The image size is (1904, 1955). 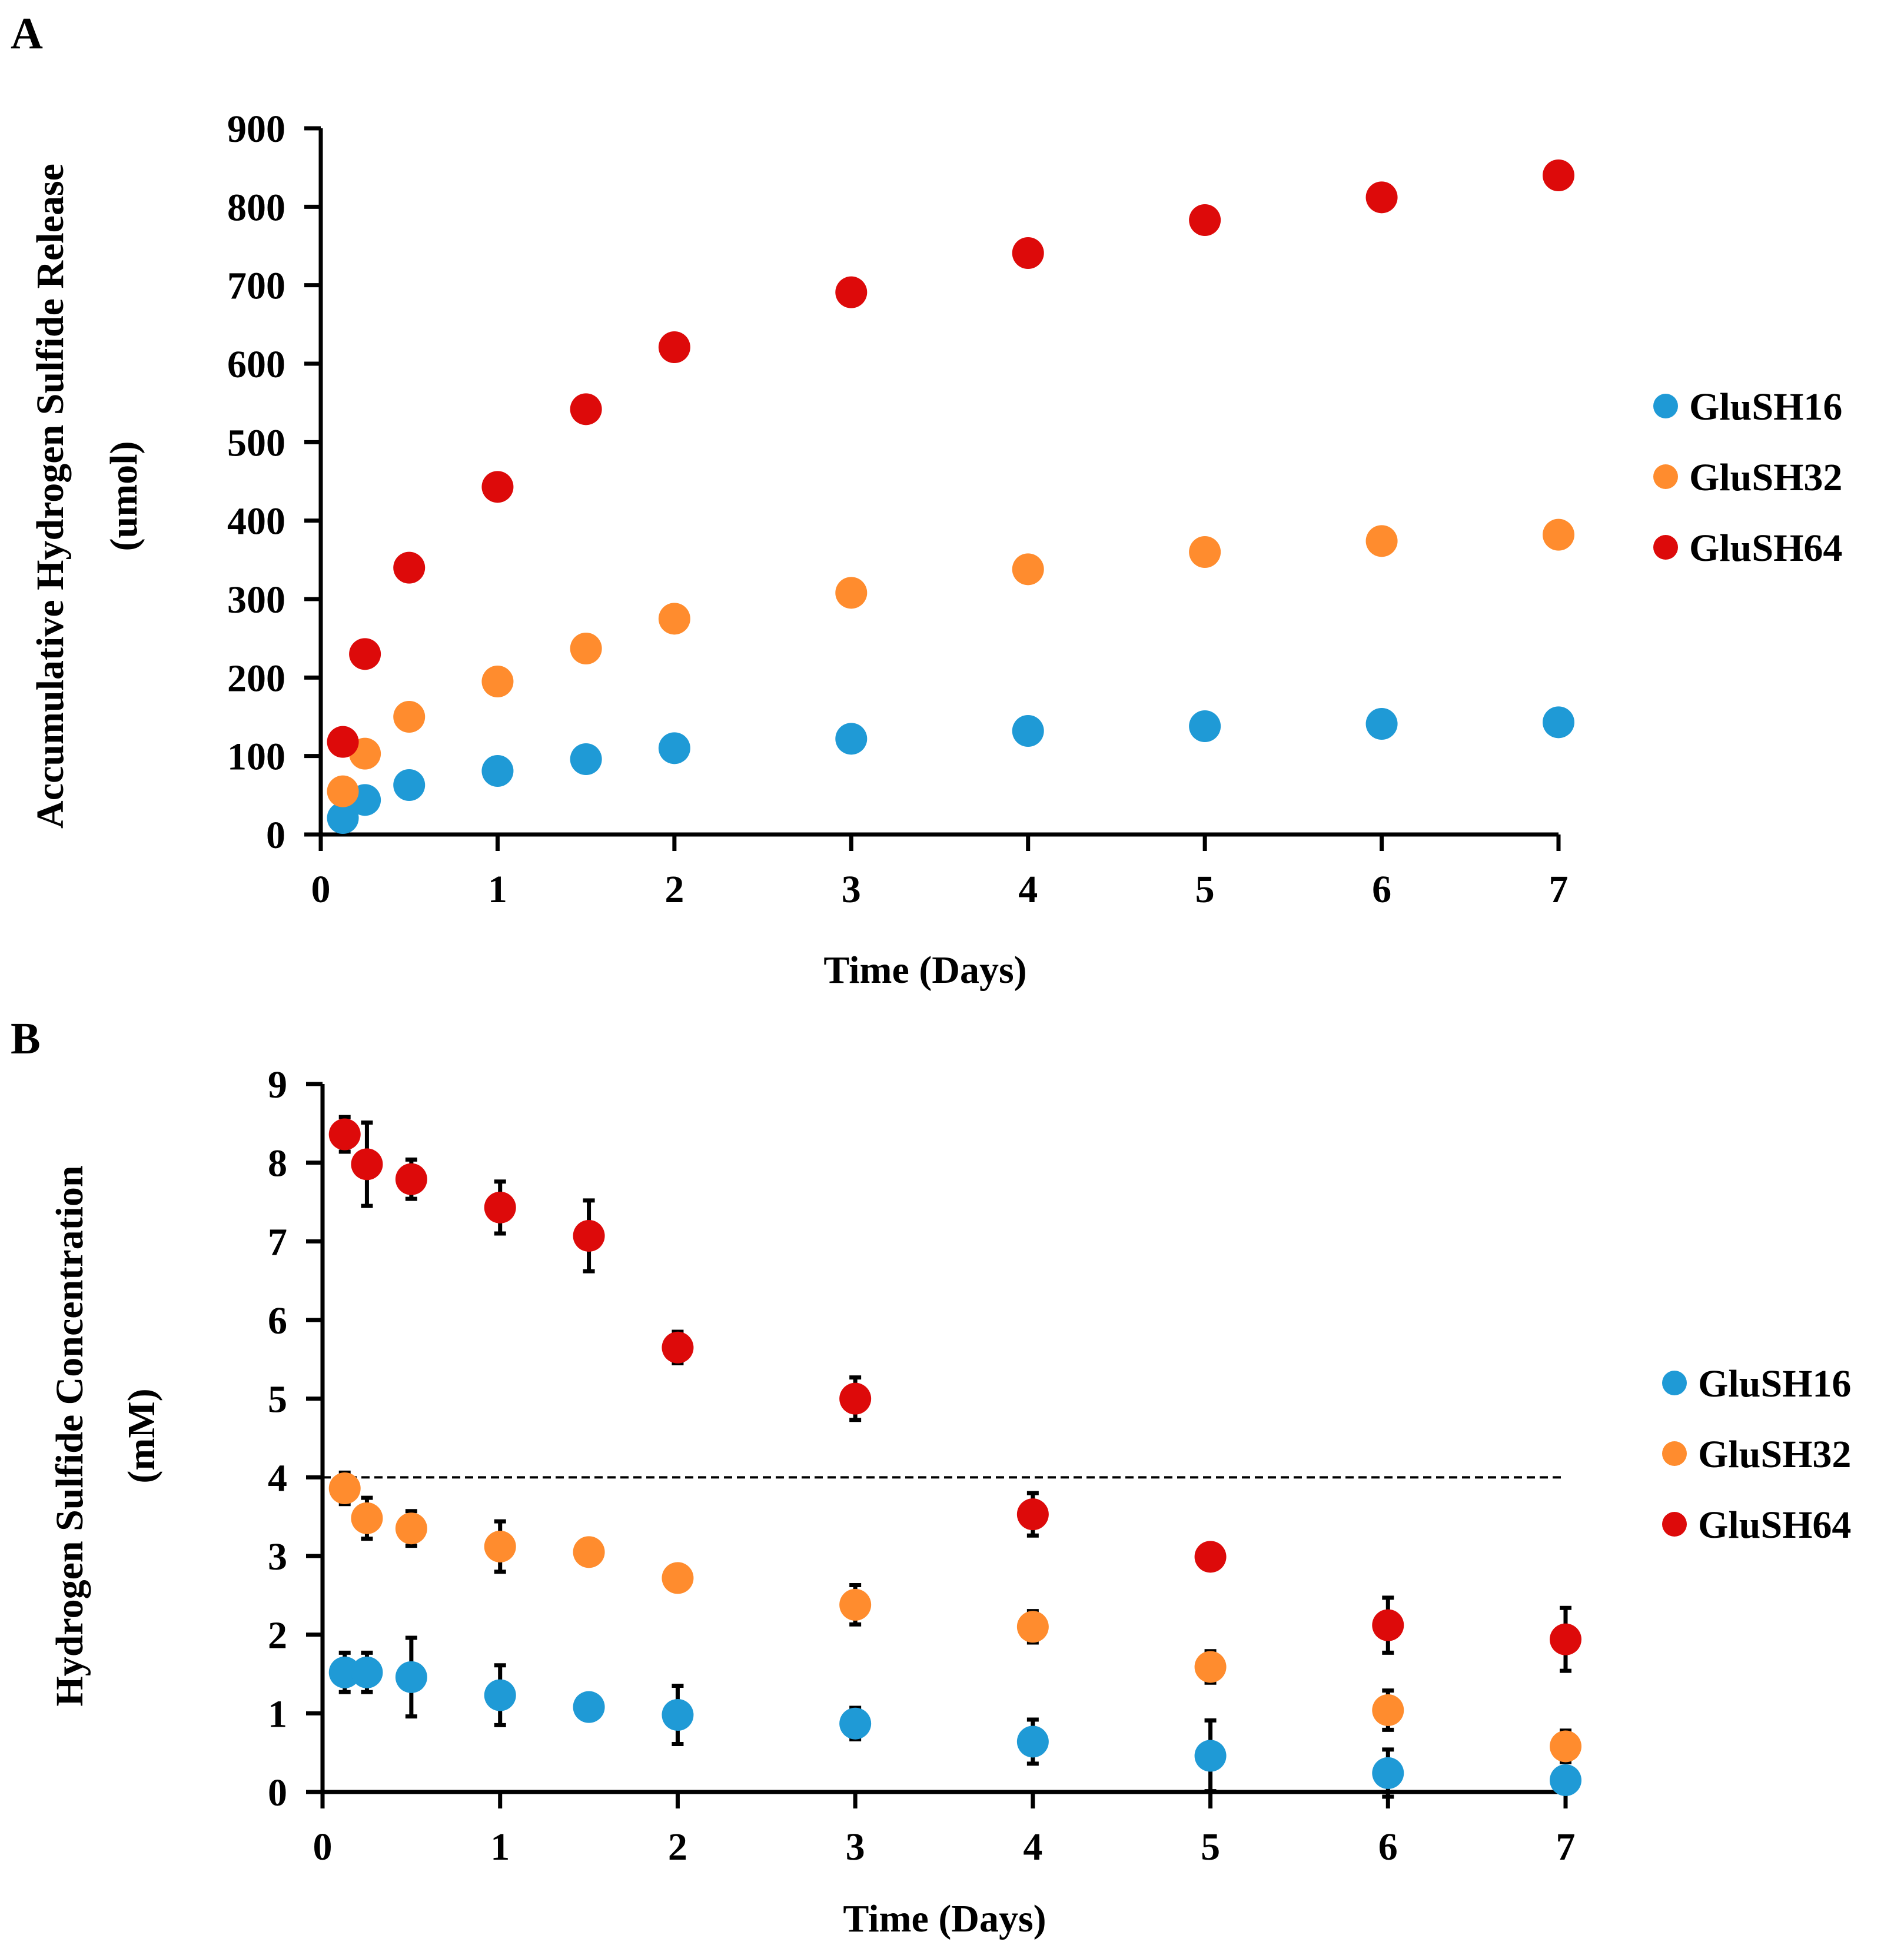 I want to click on panel-b-legend: GluSH16 GluSH32 GluSH64, so click(x=1756, y=1454).